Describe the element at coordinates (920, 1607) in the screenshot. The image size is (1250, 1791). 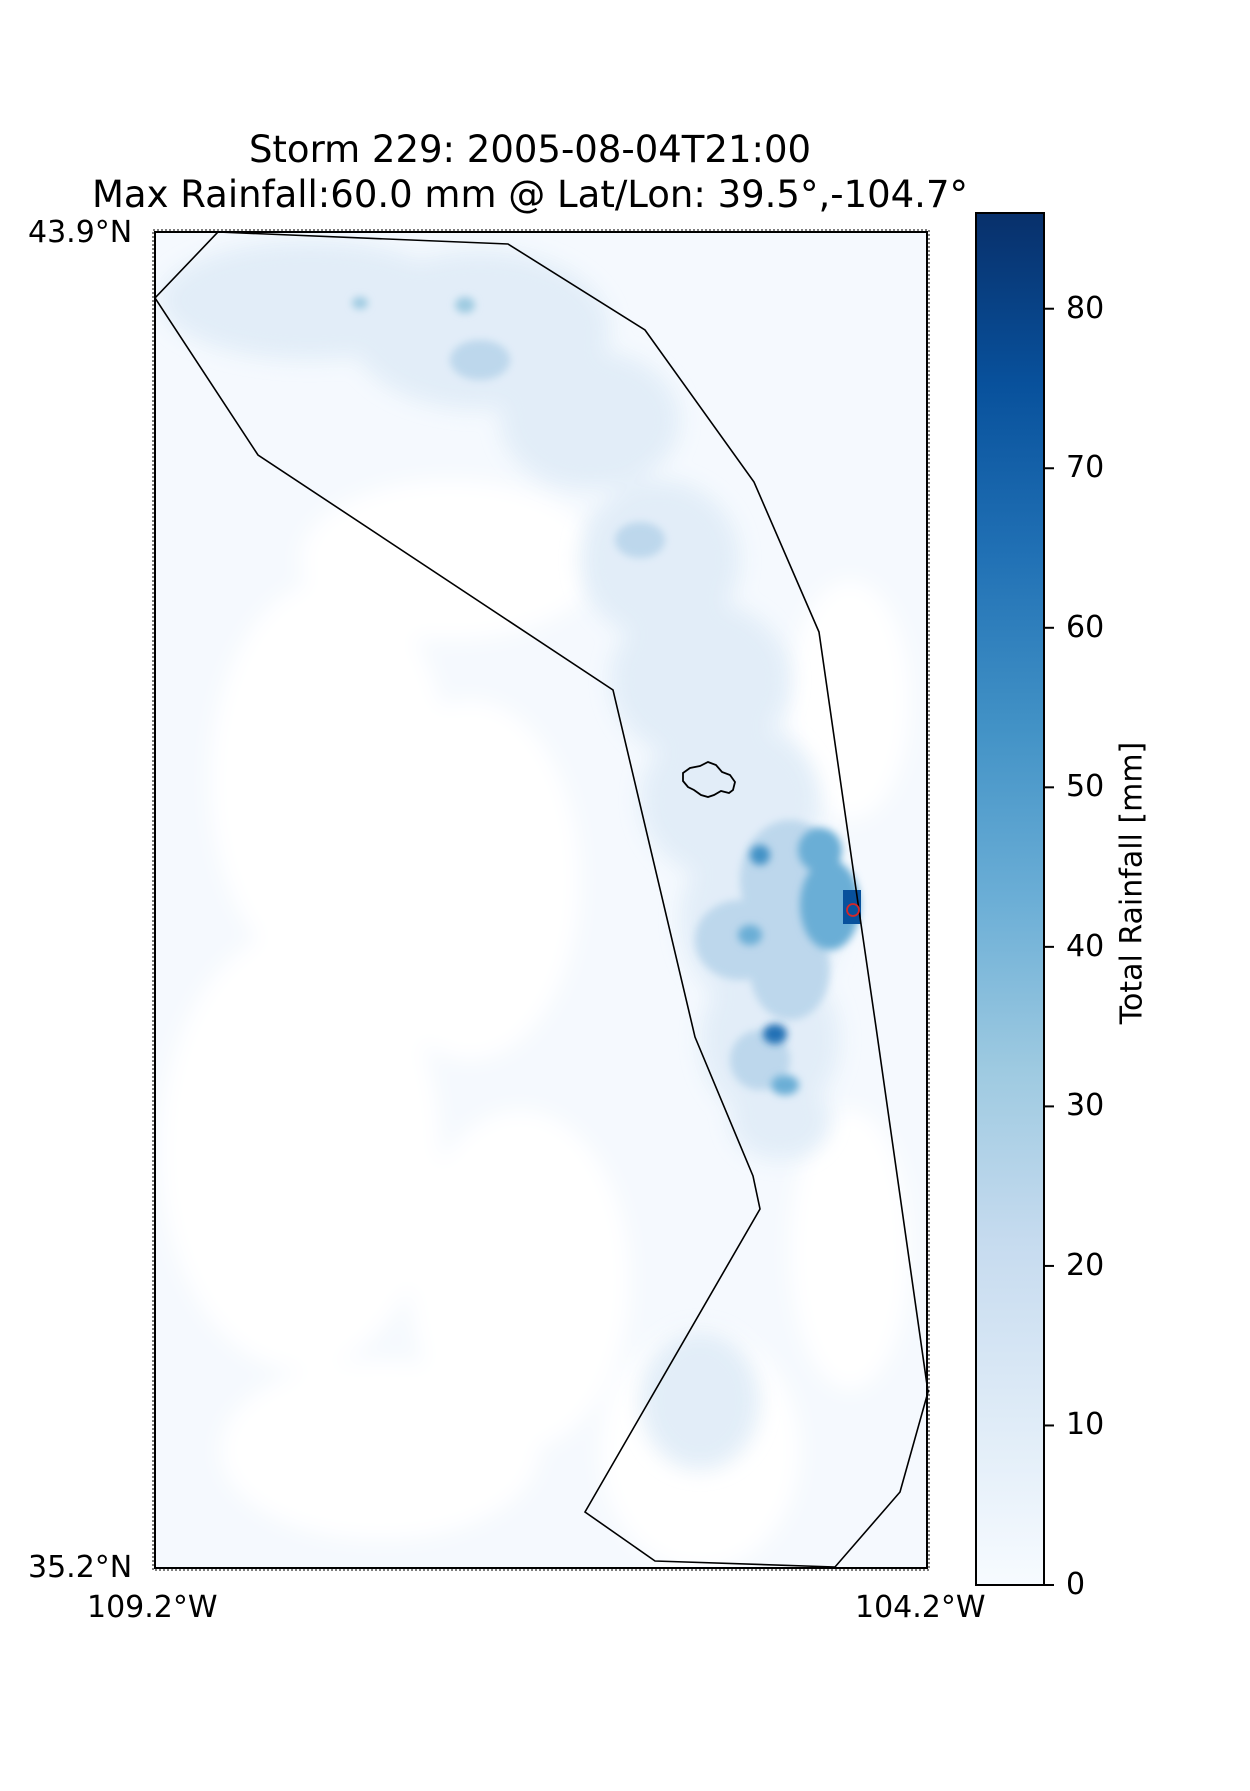
I see `lon-right-label: 104.2°W` at that location.